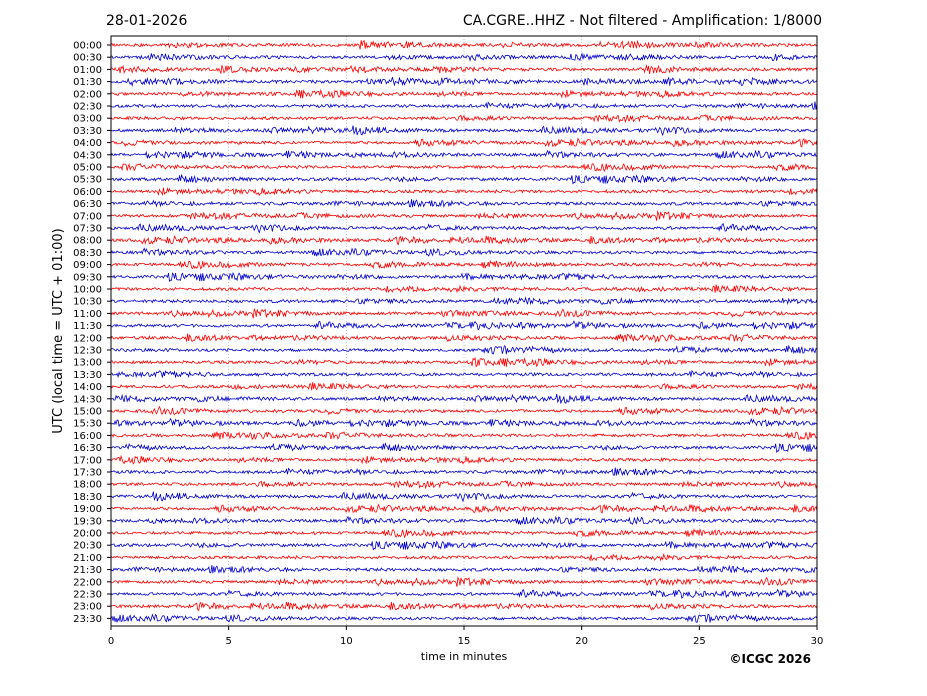  I want to click on row-label: 05:00, so click(87, 168).